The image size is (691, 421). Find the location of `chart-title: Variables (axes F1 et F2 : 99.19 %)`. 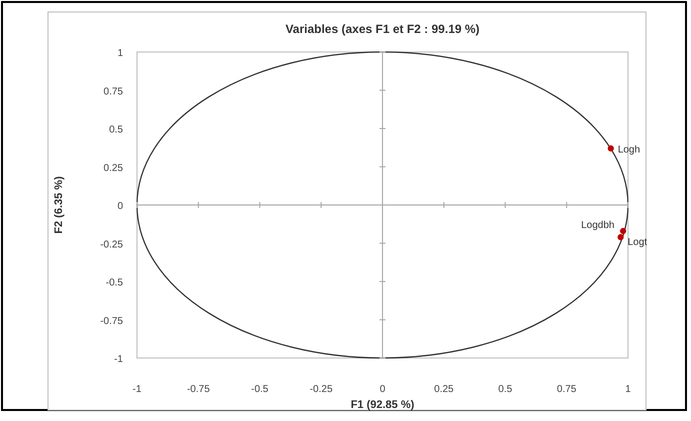

chart-title: Variables (axes F1 et F2 : 99.19 %) is located at coordinates (382, 29).